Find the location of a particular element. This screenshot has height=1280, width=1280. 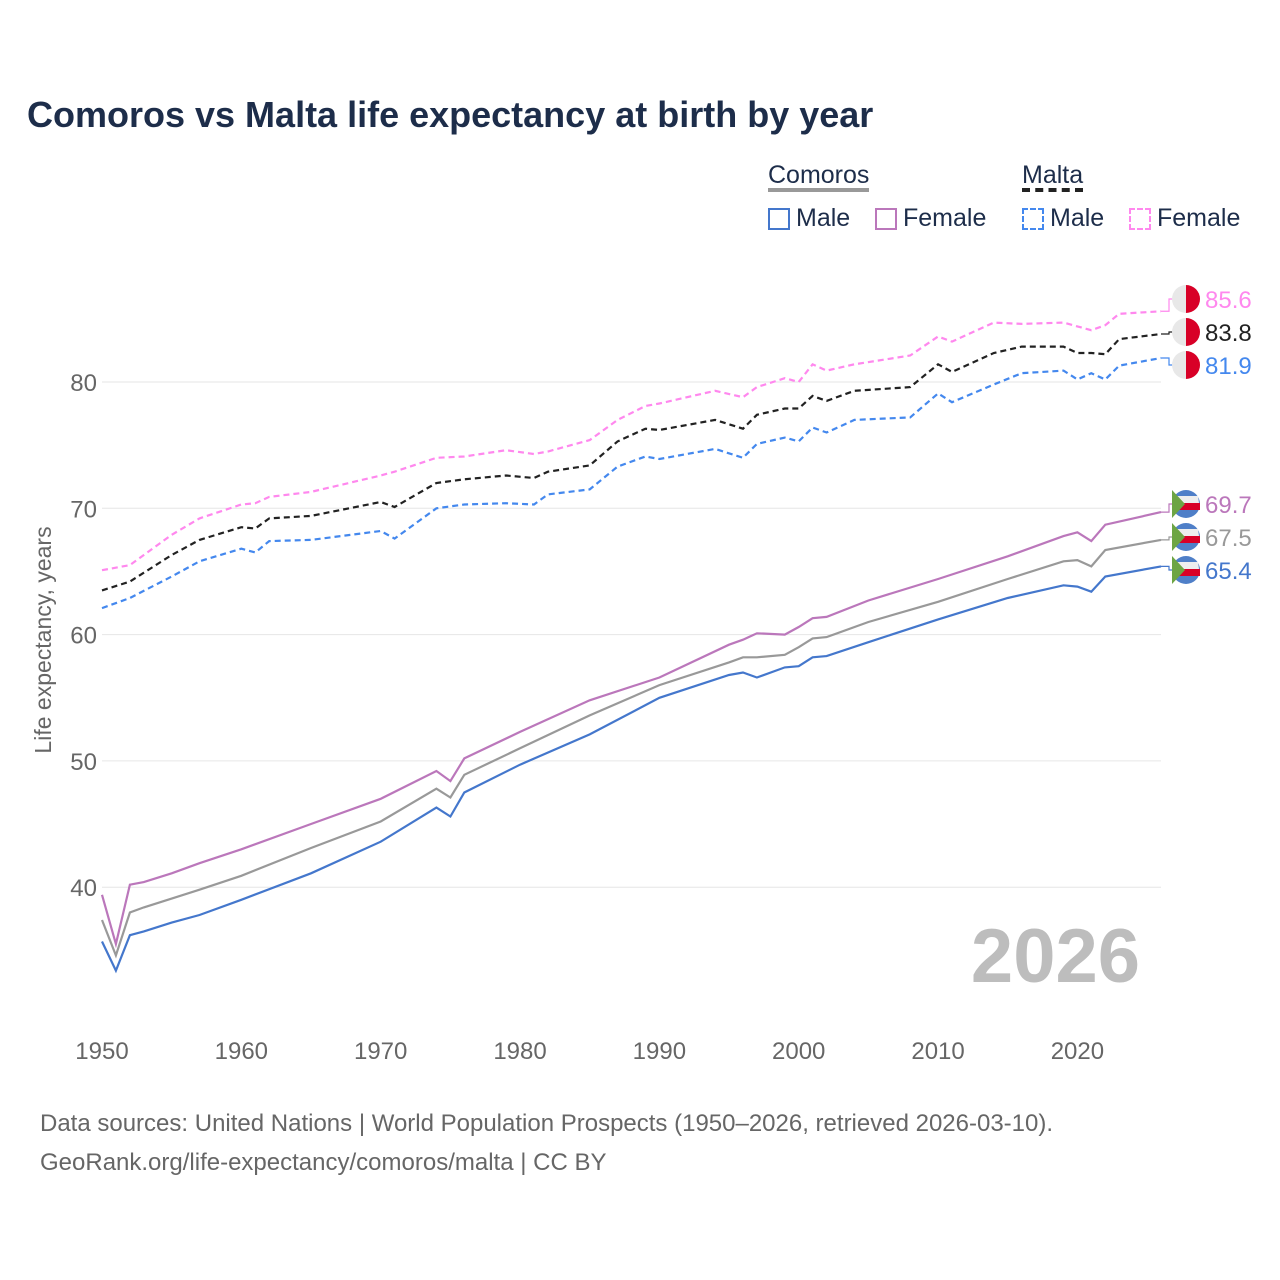

x-tick-label: 2000 is located at coordinates (798, 1051).